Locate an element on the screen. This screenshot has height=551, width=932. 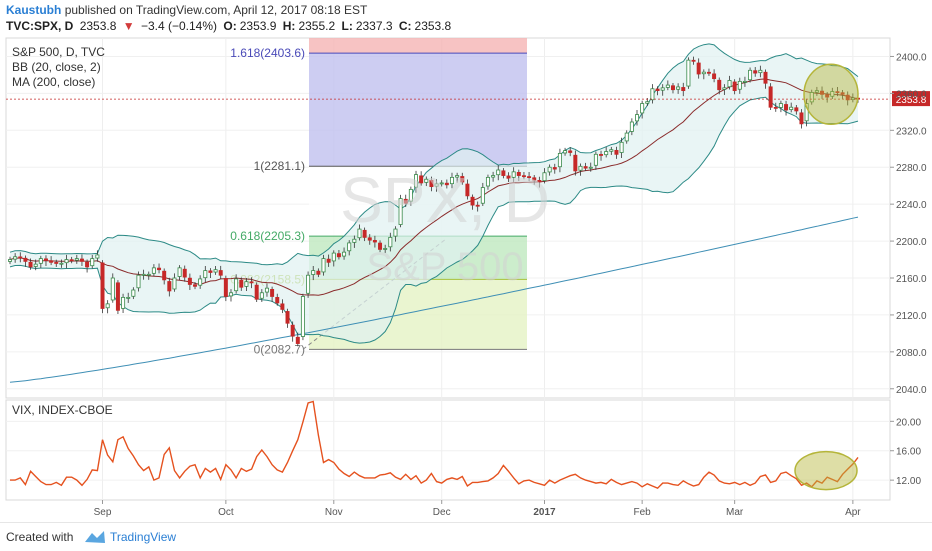
fib-zone-top is located at coordinates (418, 46).